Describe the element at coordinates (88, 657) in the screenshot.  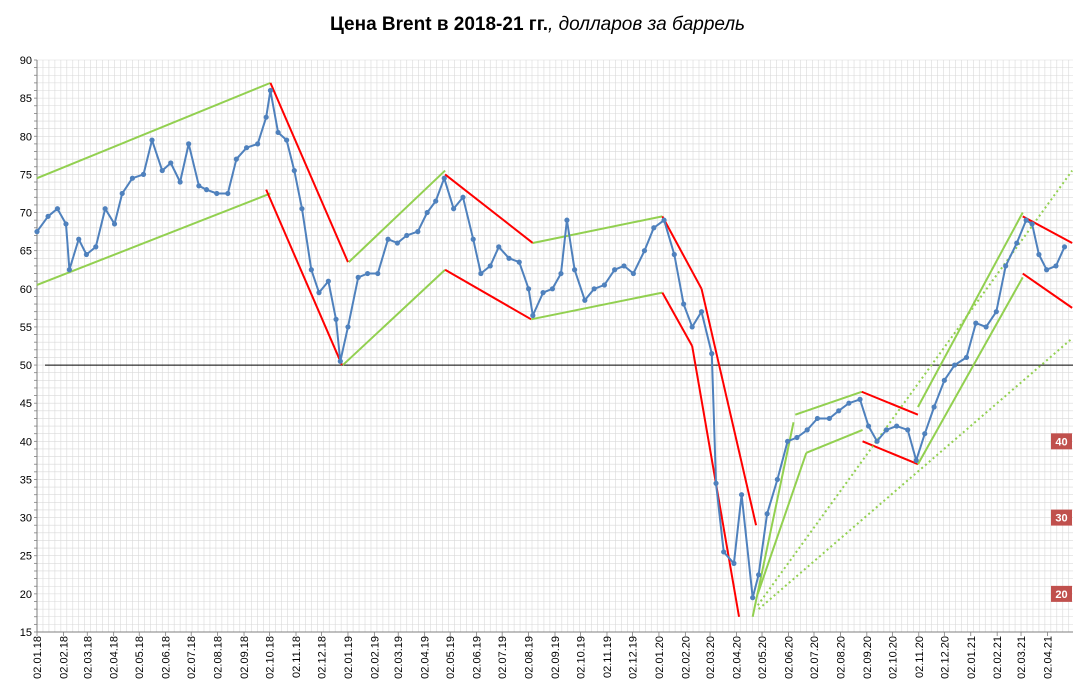
I see `x-tick-label: 02.03.18` at that location.